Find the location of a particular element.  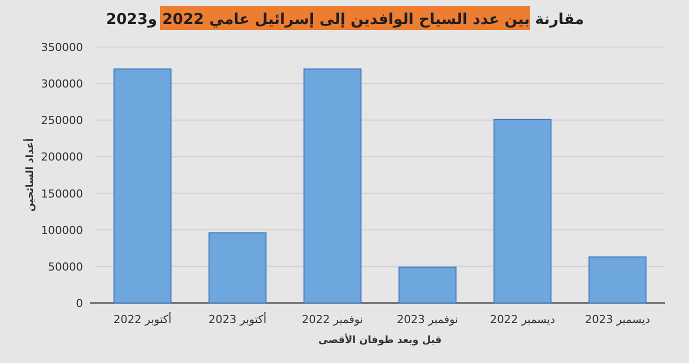

x-tick-label: نوفمبر 2023 is located at coordinates (427, 319).